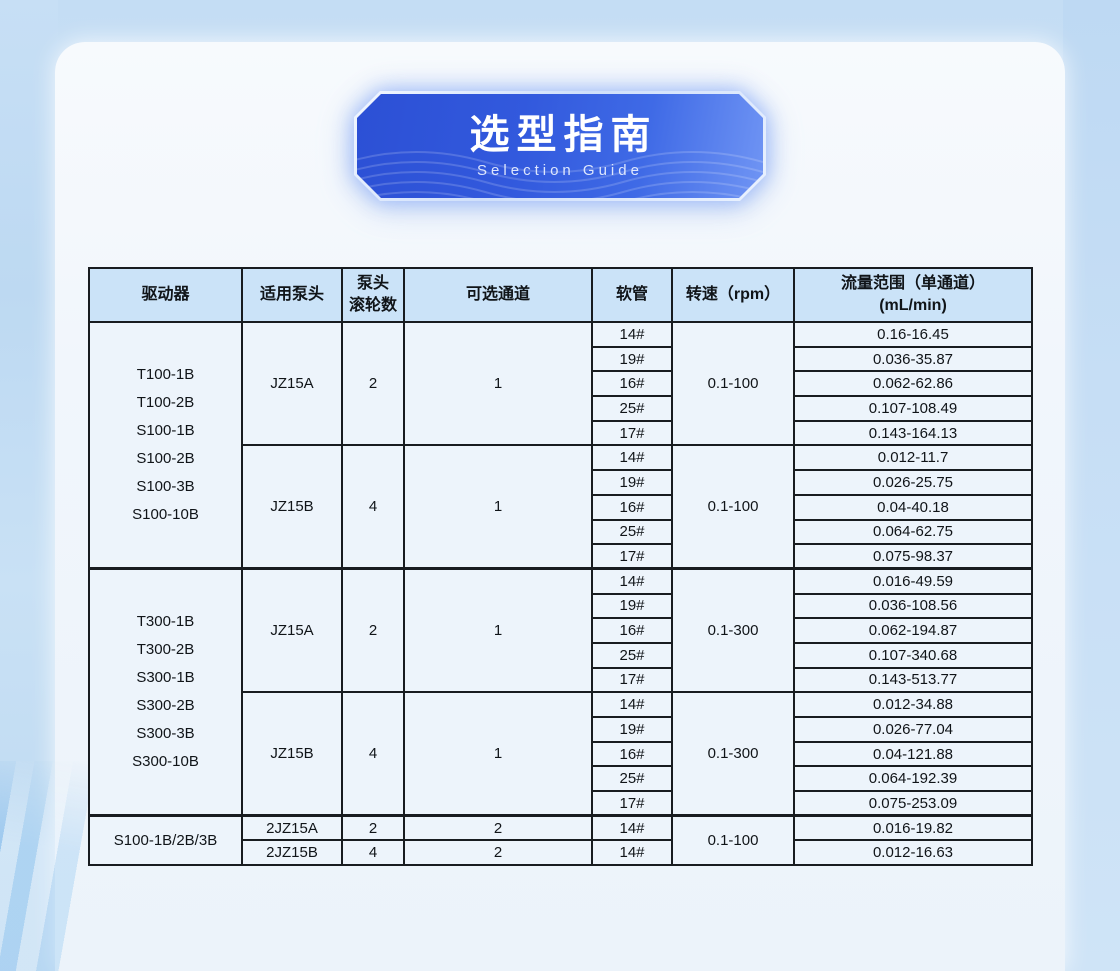 The height and width of the screenshot is (971, 1120). What do you see at coordinates (913, 359) in the screenshot?
I see `flow-cell: 0.036-35.87` at bounding box center [913, 359].